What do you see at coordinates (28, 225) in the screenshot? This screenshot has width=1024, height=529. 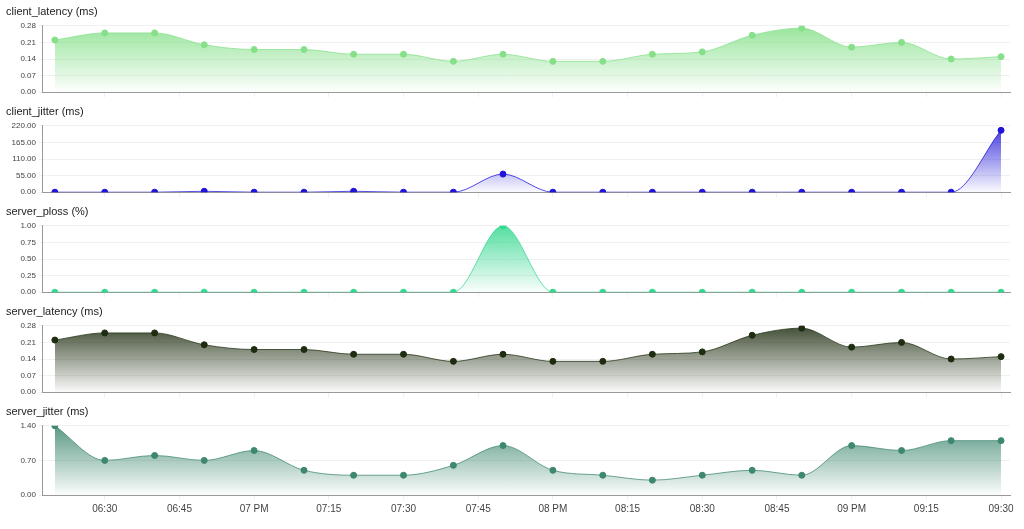 I see `y-tick-label: 1.00` at bounding box center [28, 225].